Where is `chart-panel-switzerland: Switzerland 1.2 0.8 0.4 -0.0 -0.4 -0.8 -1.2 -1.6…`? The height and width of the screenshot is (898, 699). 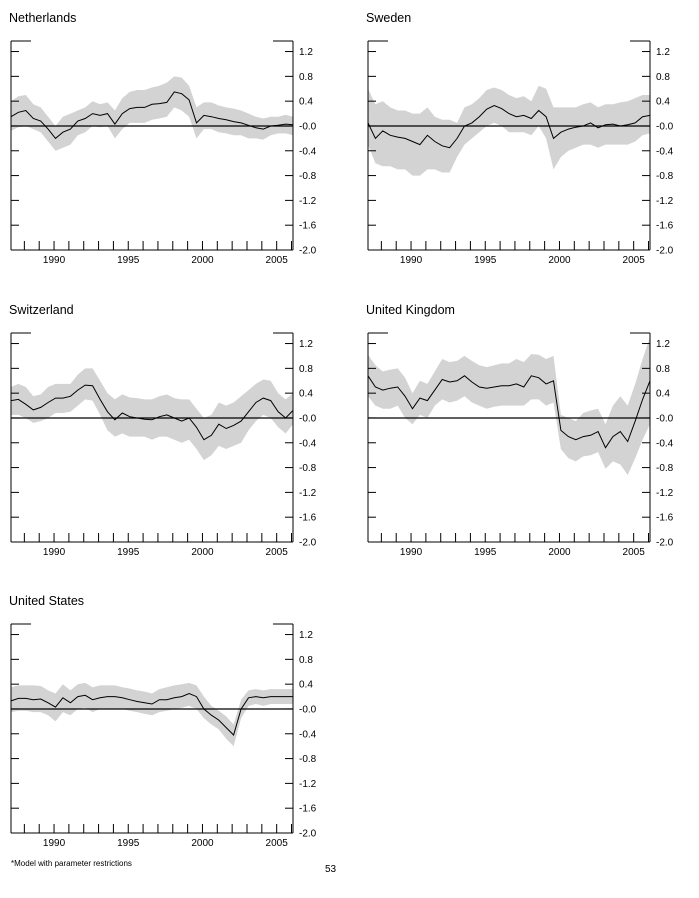 chart-panel-switzerland: Switzerland 1.2 0.8 0.4 -0.0 -0.4 -0.8 -1.2 -1.6… is located at coordinates (163, 430).